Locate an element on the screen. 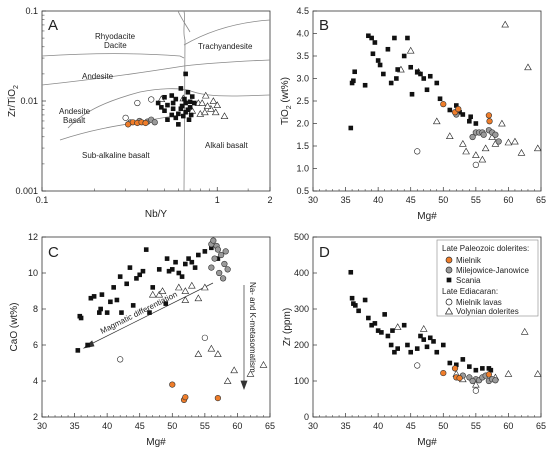 This screenshot has height=452, width=550. panel-b-xtick-label-2: 40 is located at coordinates (378, 200).